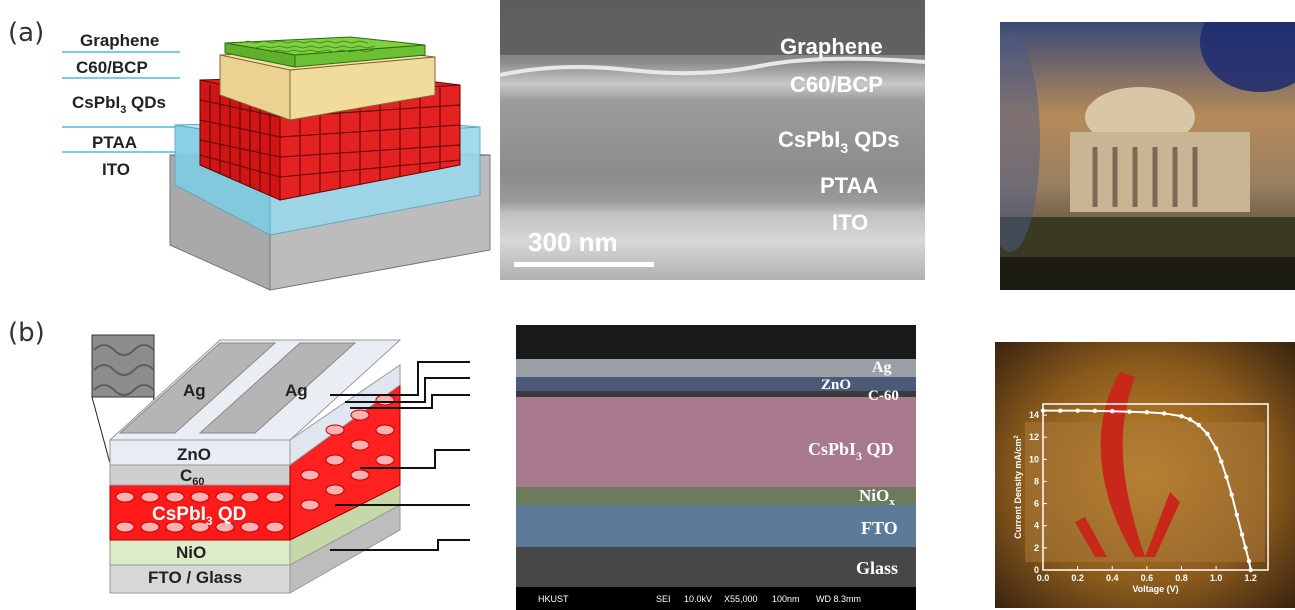 Image resolution: width=1295 pixels, height=610 pixels. Describe the element at coordinates (1036, 526) in the screenshot. I see `y-tick-label: 4` at that location.